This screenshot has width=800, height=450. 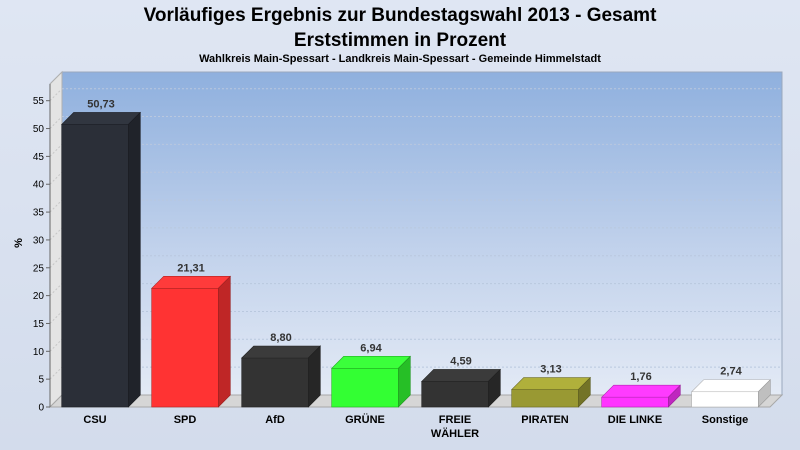 I want to click on y-tick-label: 45, so click(x=39, y=157).